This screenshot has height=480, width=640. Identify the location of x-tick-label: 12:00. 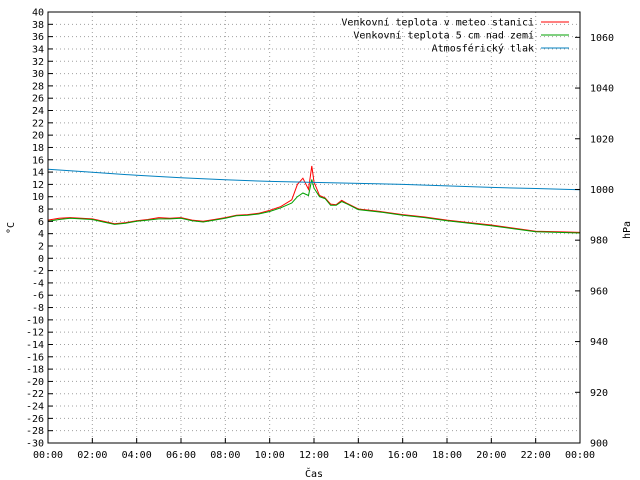
(314, 455).